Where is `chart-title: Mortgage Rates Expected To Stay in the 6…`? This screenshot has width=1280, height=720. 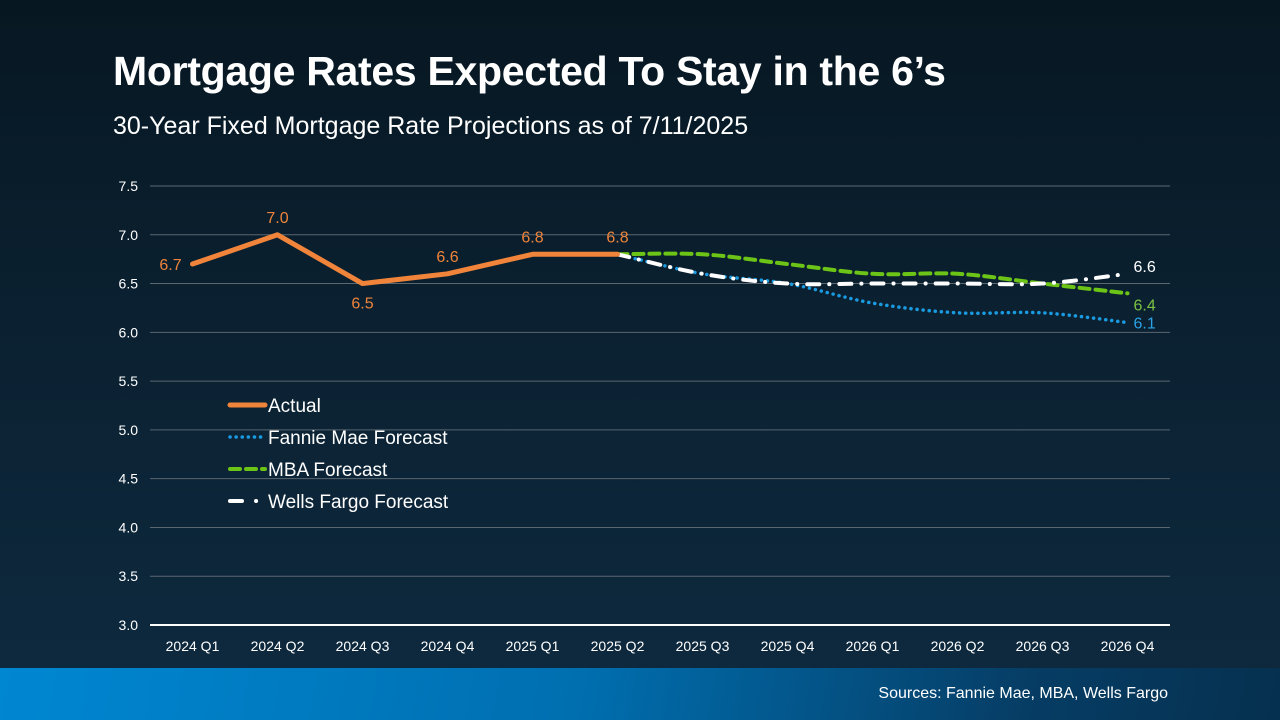
chart-title: Mortgage Rates Expected To Stay in the 6… is located at coordinates (529, 71).